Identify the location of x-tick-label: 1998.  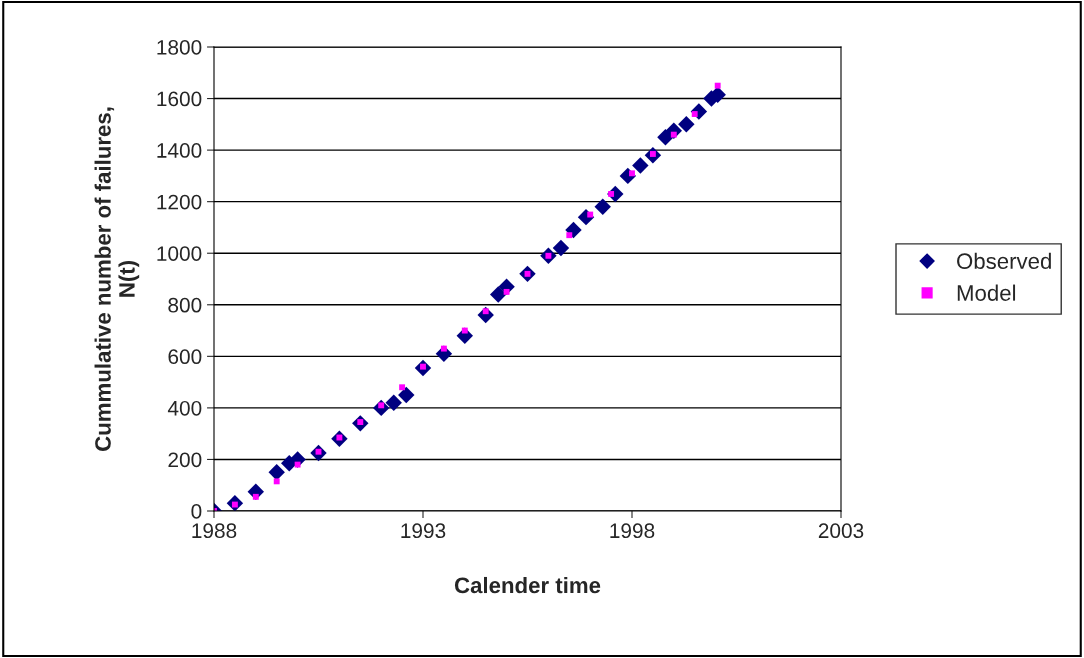
(632, 531).